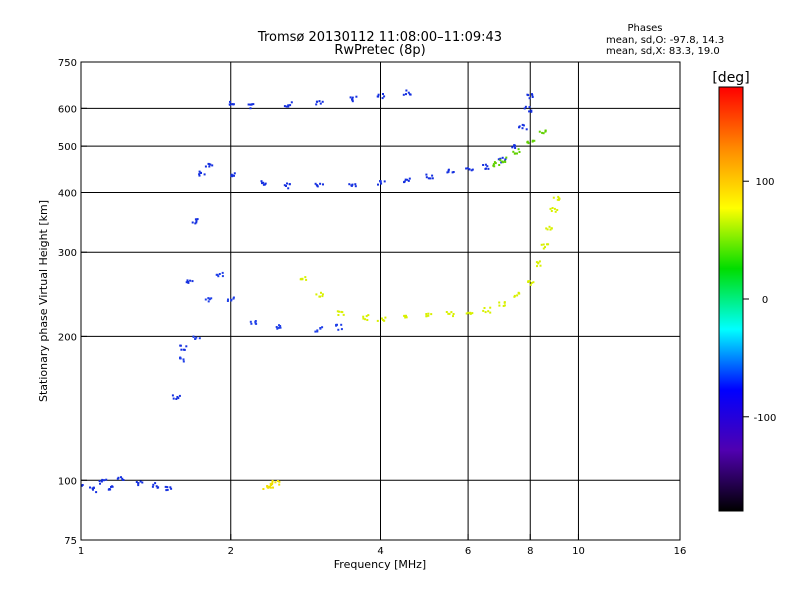 The image size is (800, 600). What do you see at coordinates (67, 63) in the screenshot?
I see `y-tick-label: 750` at bounding box center [67, 63].